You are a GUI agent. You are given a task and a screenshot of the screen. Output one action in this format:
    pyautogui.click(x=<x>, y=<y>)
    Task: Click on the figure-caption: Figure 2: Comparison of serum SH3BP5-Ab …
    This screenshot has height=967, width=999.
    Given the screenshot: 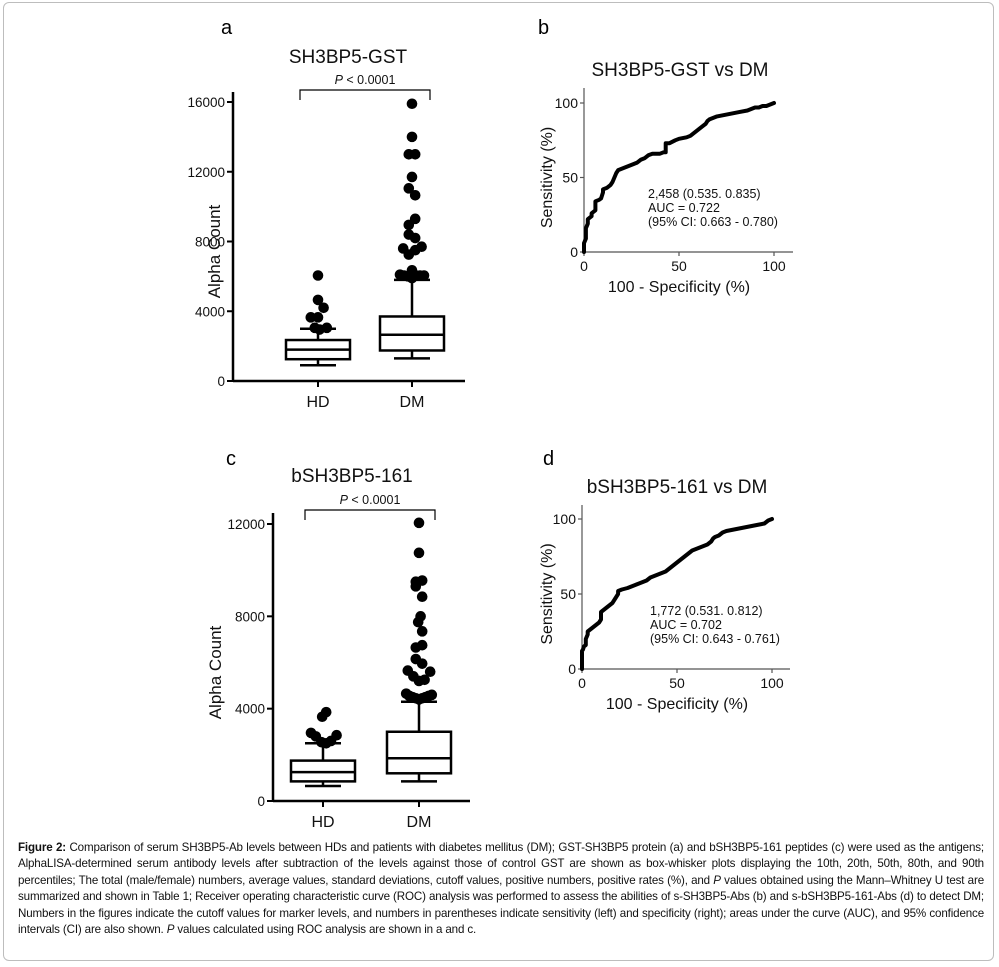 What is the action you would take?
    pyautogui.click(x=501, y=889)
    